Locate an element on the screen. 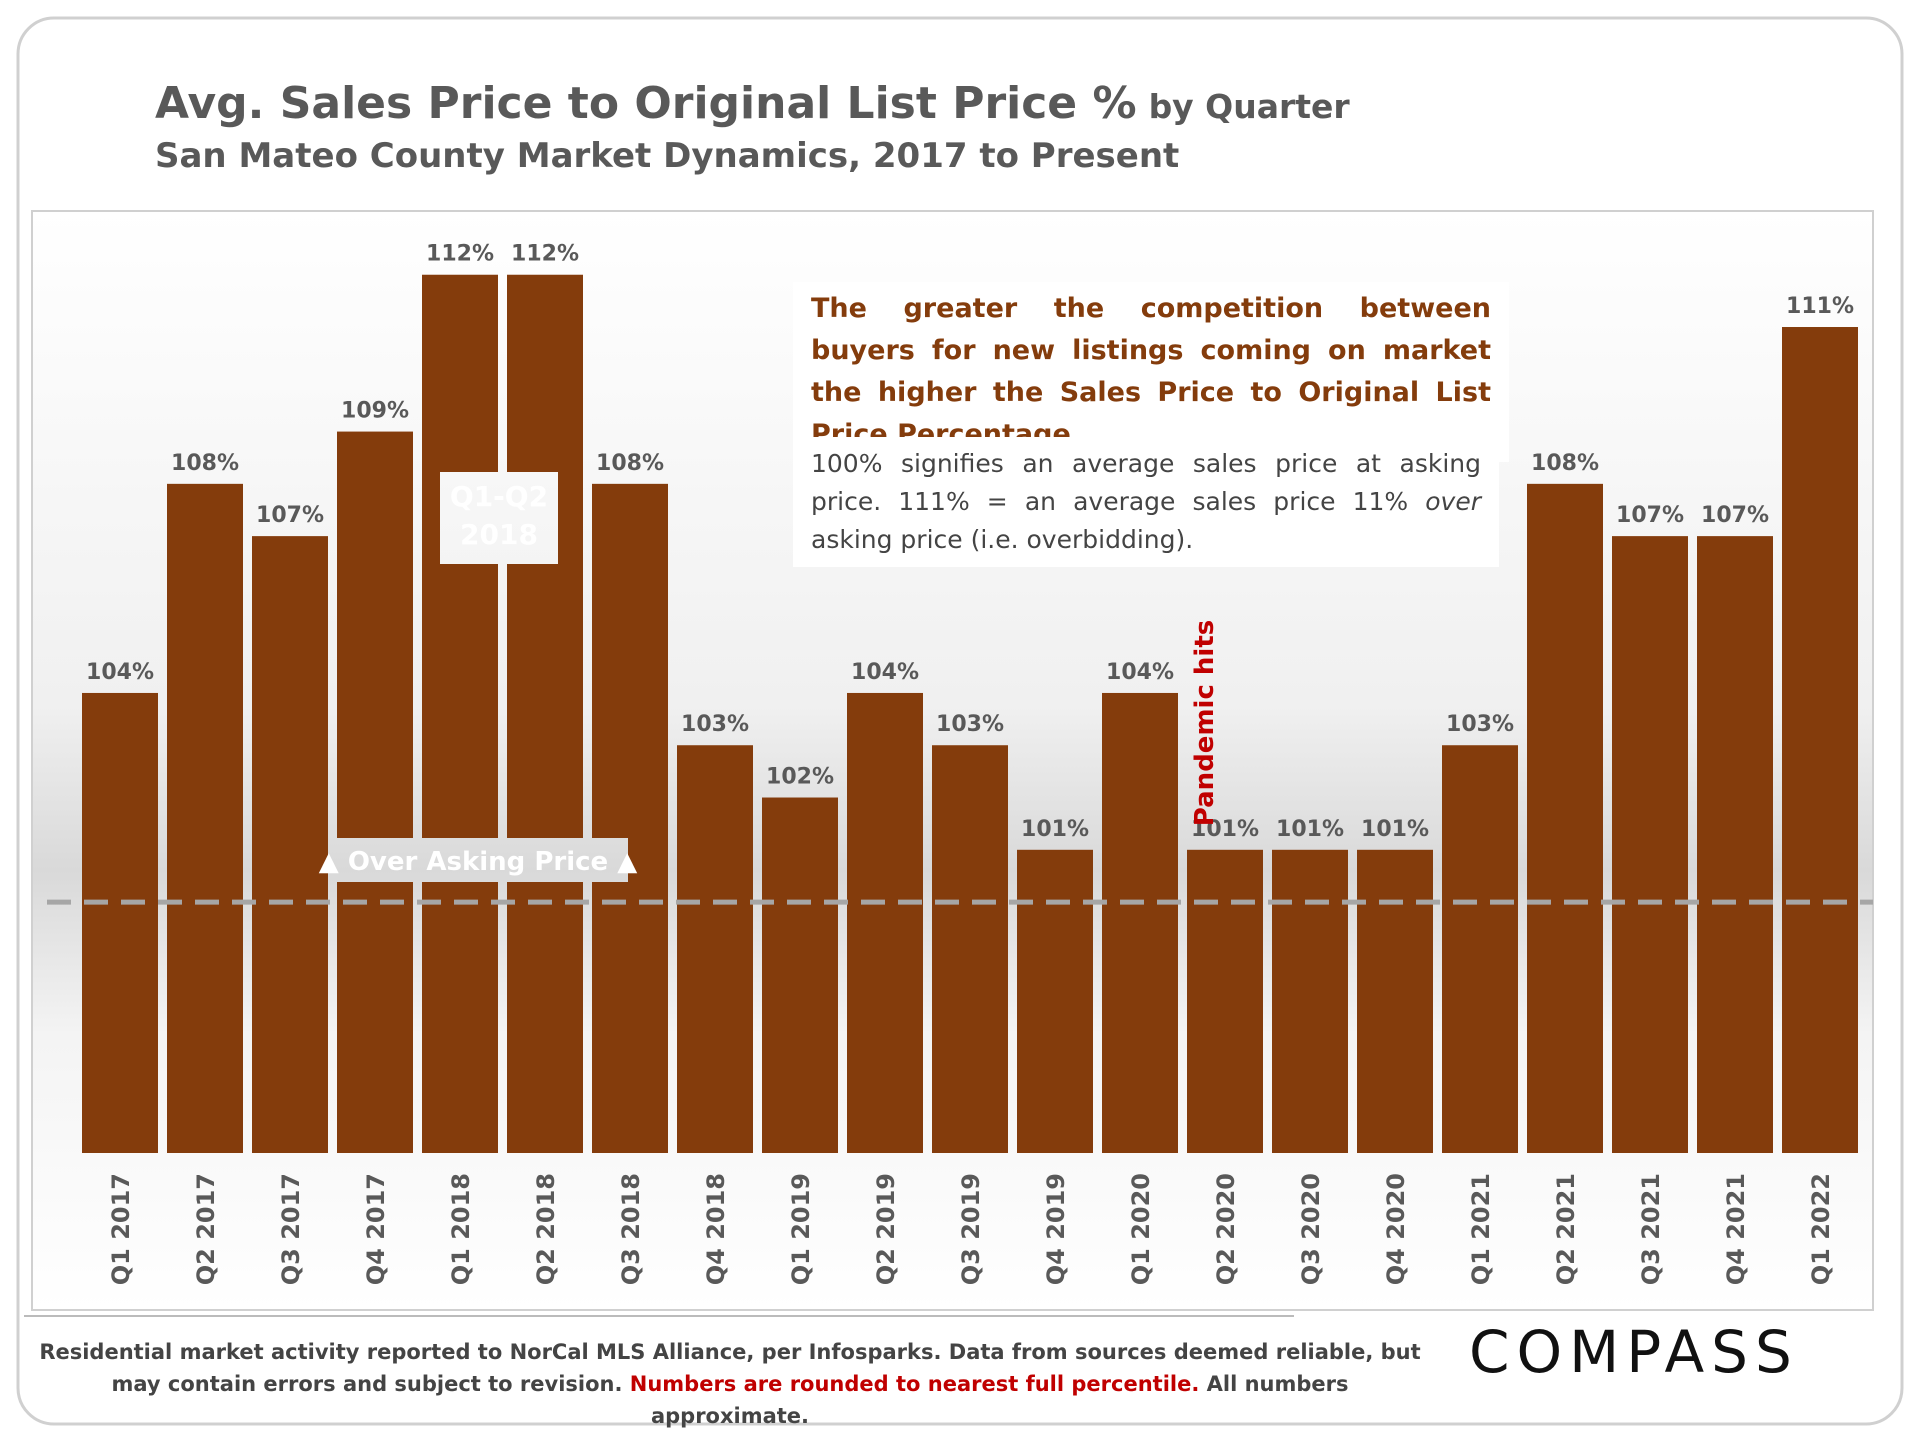 Image resolution: width=1920 pixels, height=1440 pixels. x-tick-label: Q3 2020 is located at coordinates (1311, 1229).